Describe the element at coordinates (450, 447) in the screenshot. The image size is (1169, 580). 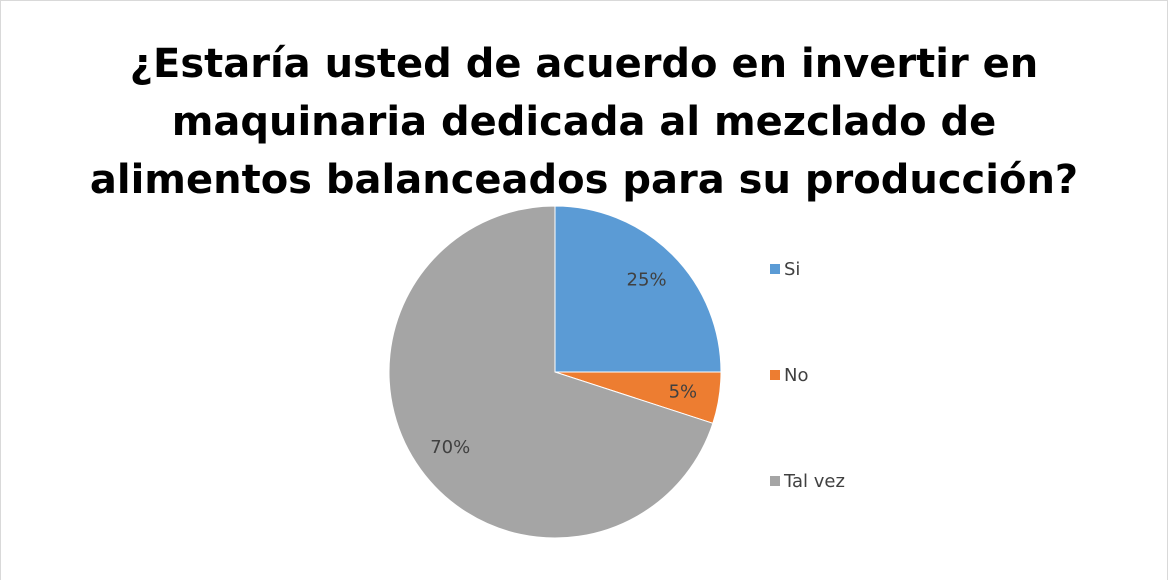
I see `data-label: 70%` at that location.